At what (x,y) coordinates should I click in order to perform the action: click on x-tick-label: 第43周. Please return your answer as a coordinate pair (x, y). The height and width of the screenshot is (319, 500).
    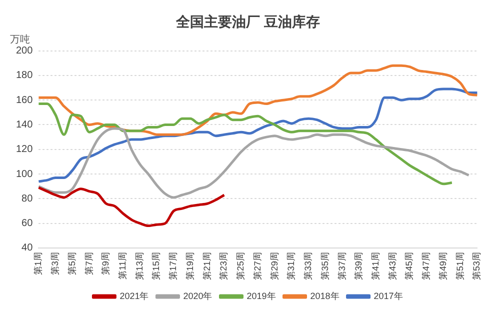
    Looking at the image, I should click on (392, 266).